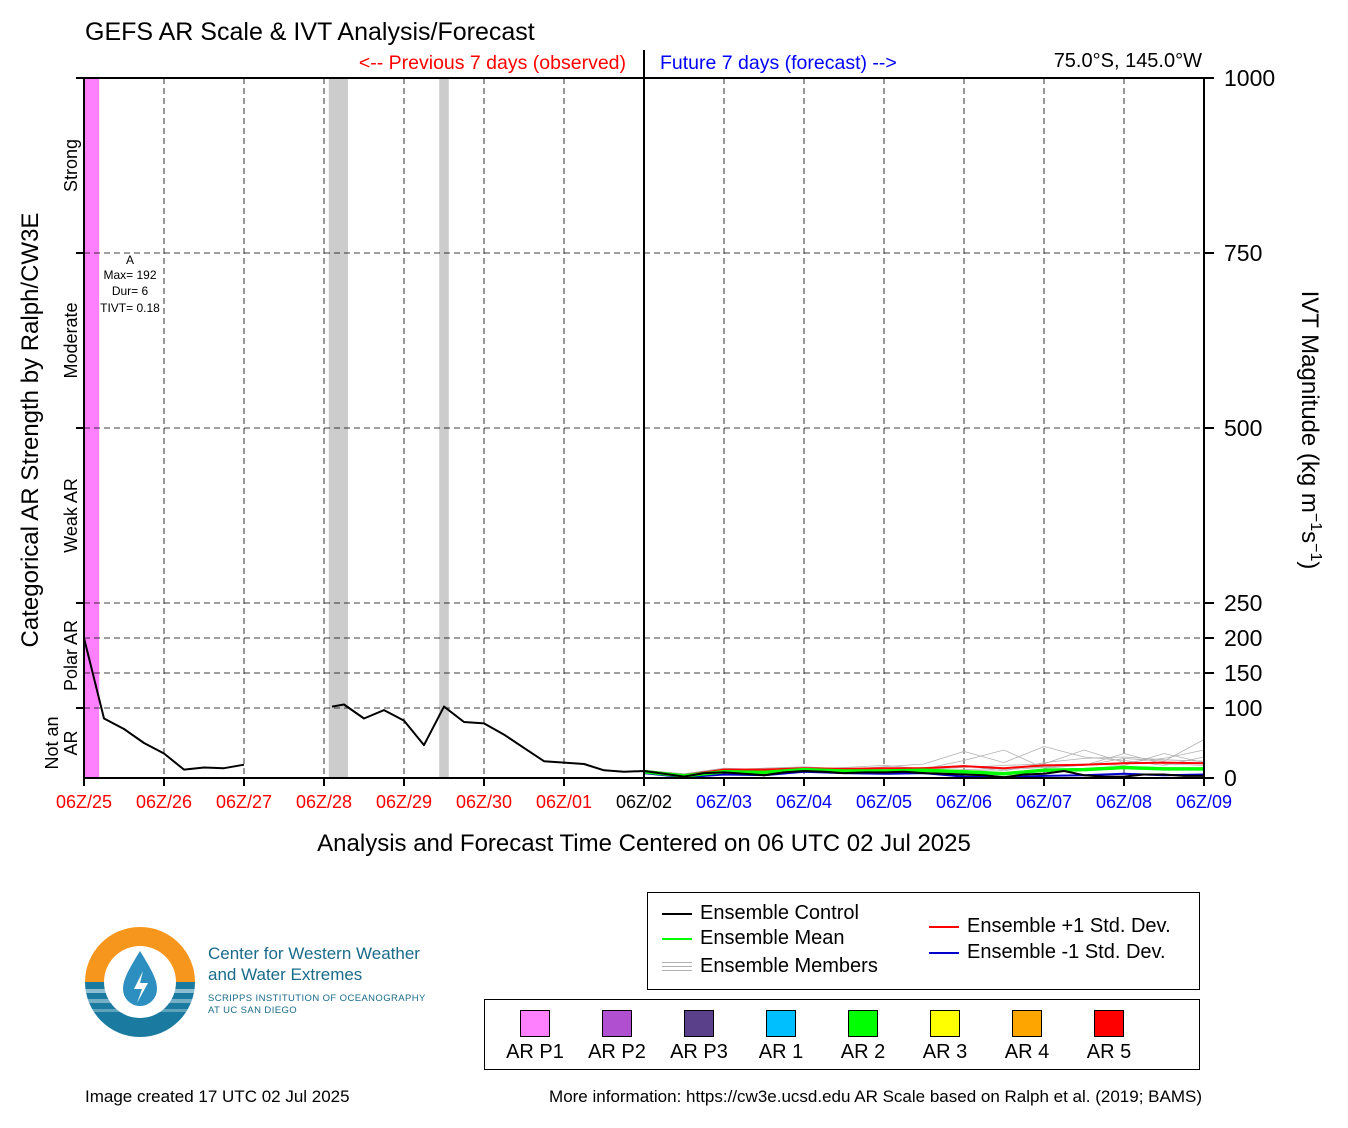 The width and height of the screenshot is (1348, 1128). I want to click on legend-control: Ensemble Control, so click(760, 913).